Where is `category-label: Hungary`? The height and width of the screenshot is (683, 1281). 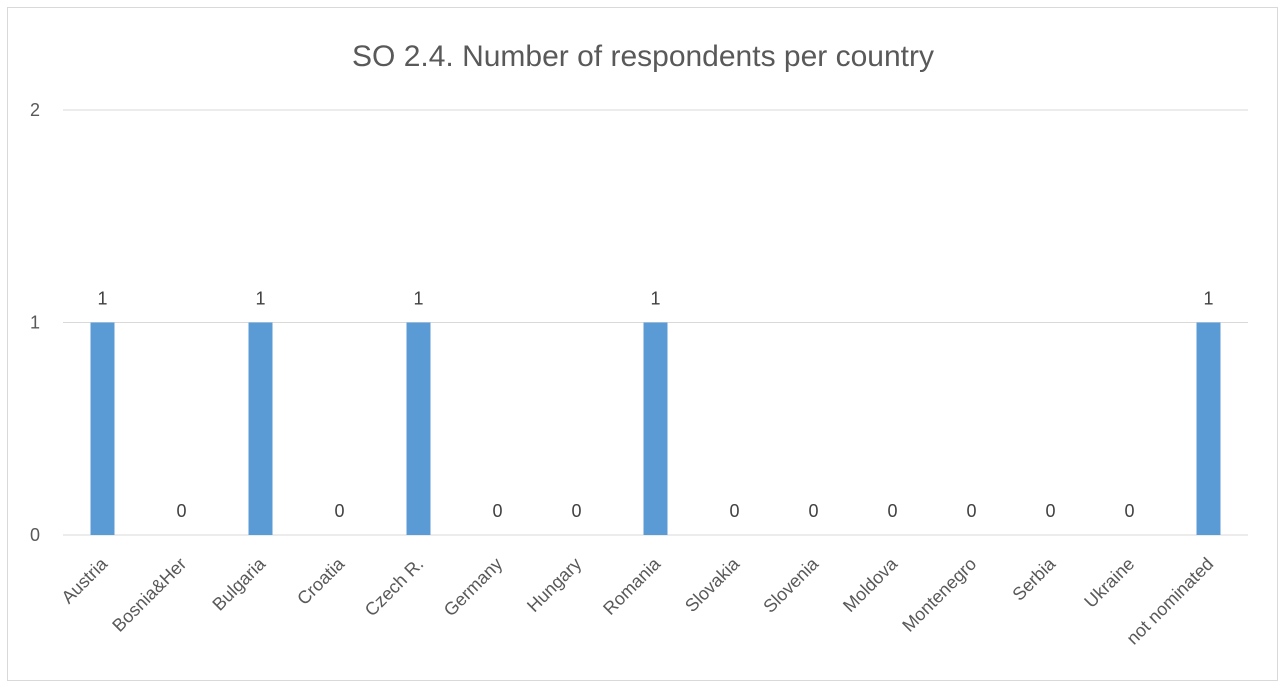
category-label: Hungary is located at coordinates (554, 585).